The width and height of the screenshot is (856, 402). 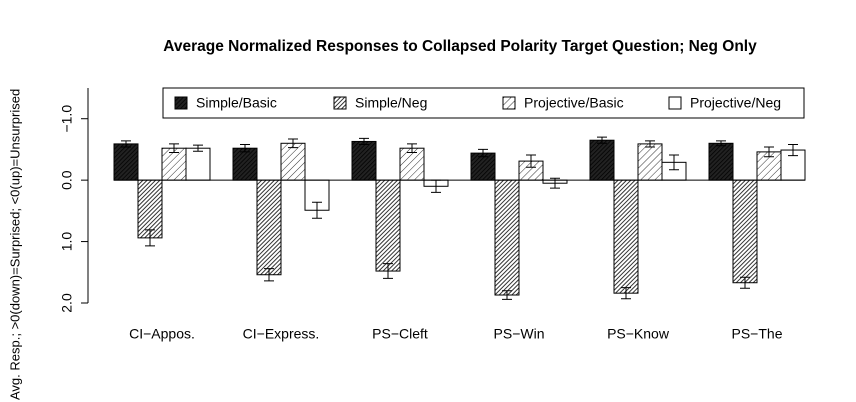 What do you see at coordinates (400, 334) in the screenshot?
I see `x-tick-label: PS−Cleft` at bounding box center [400, 334].